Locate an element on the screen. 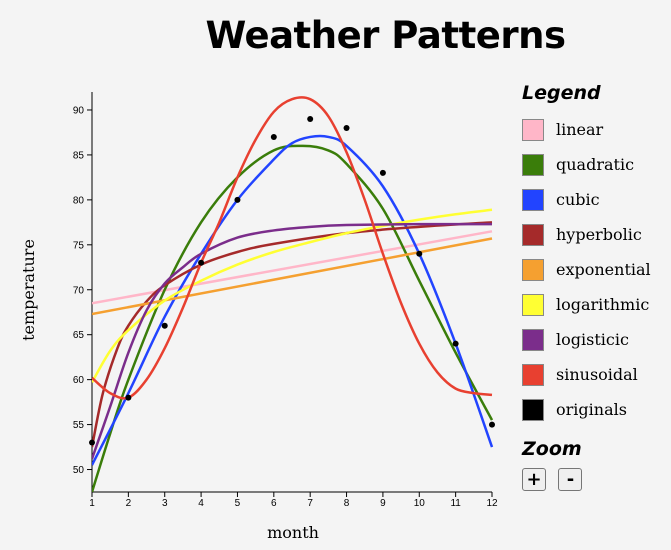  y-tick-label: 55 is located at coordinates (79, 425).